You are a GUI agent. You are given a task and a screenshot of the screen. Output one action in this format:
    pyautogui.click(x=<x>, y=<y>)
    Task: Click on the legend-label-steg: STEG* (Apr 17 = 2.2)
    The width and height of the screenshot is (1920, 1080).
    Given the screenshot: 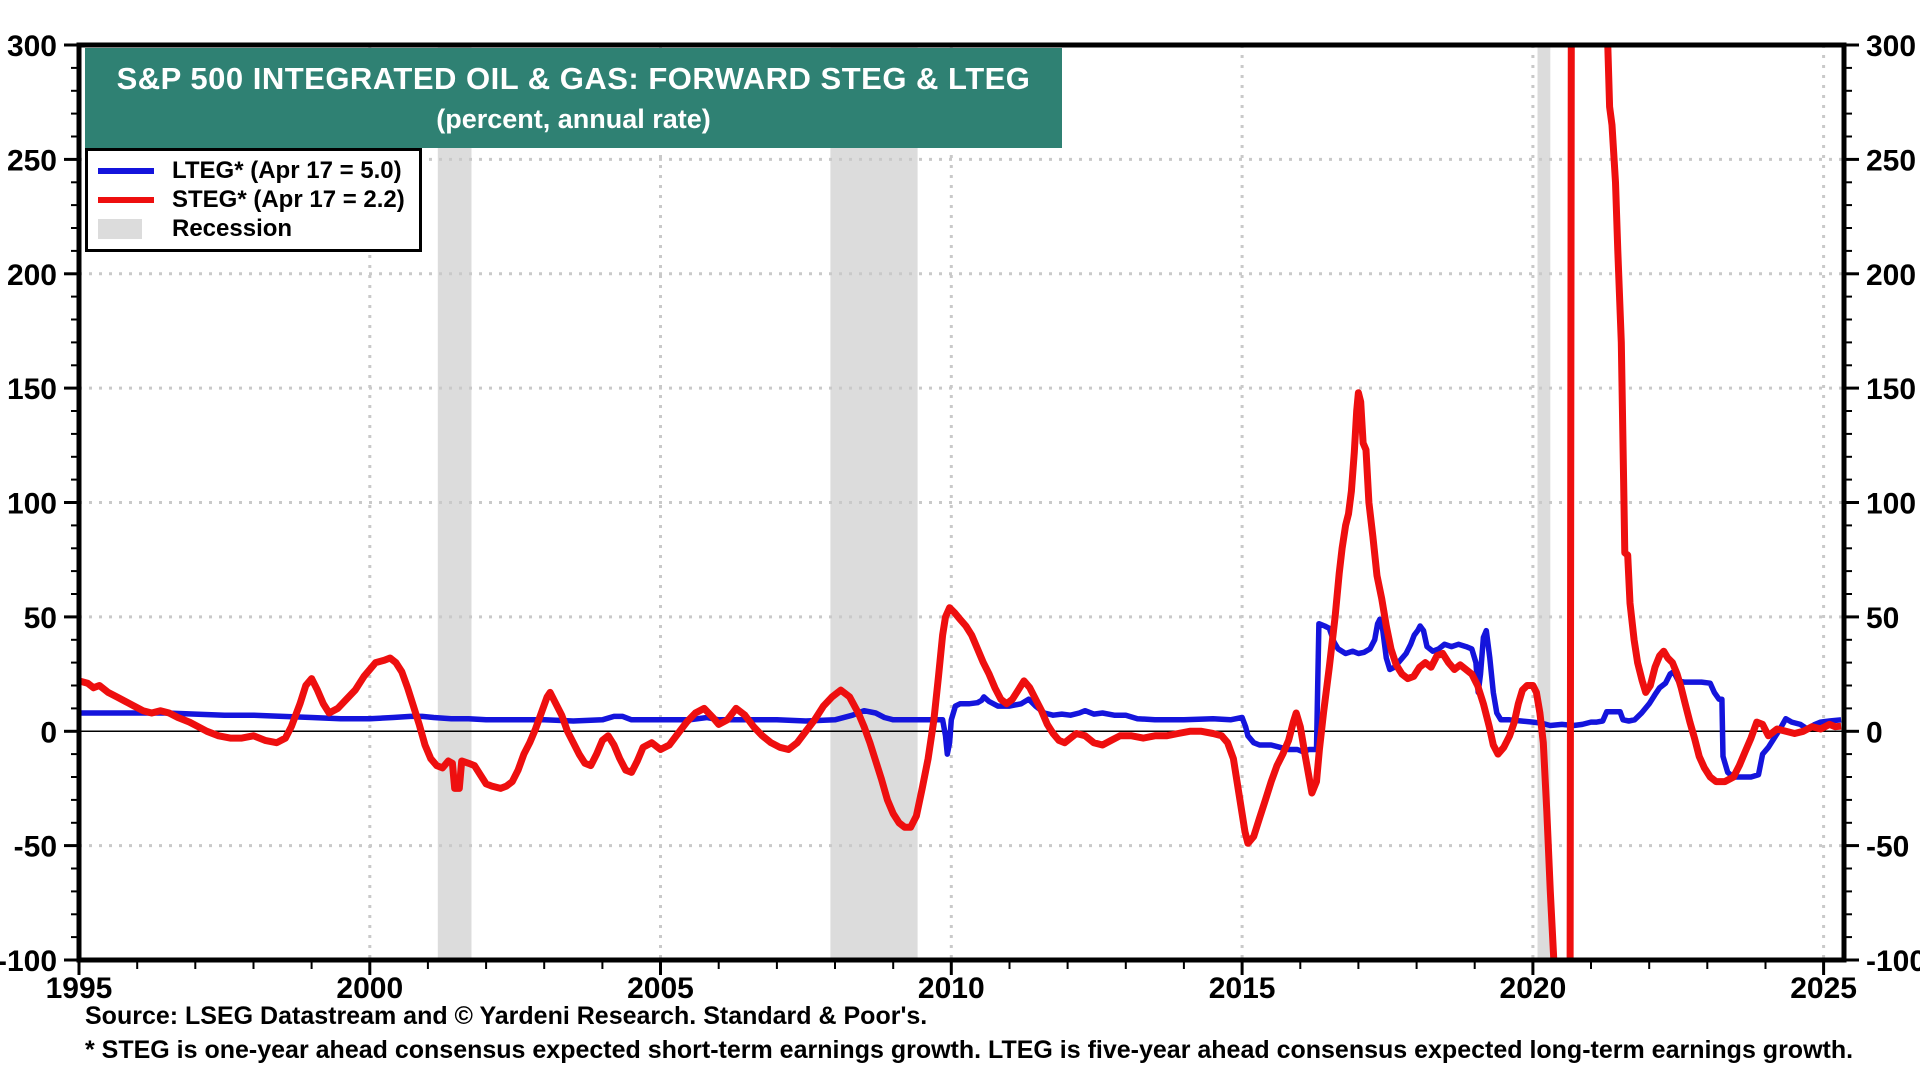 What is the action you would take?
    pyautogui.click(x=288, y=199)
    